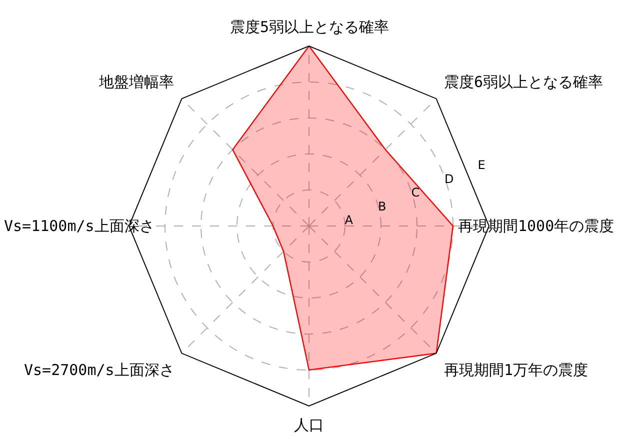  What do you see at coordinates (309, 425) in the screenshot?
I see `spoke-label: 人口` at bounding box center [309, 425].